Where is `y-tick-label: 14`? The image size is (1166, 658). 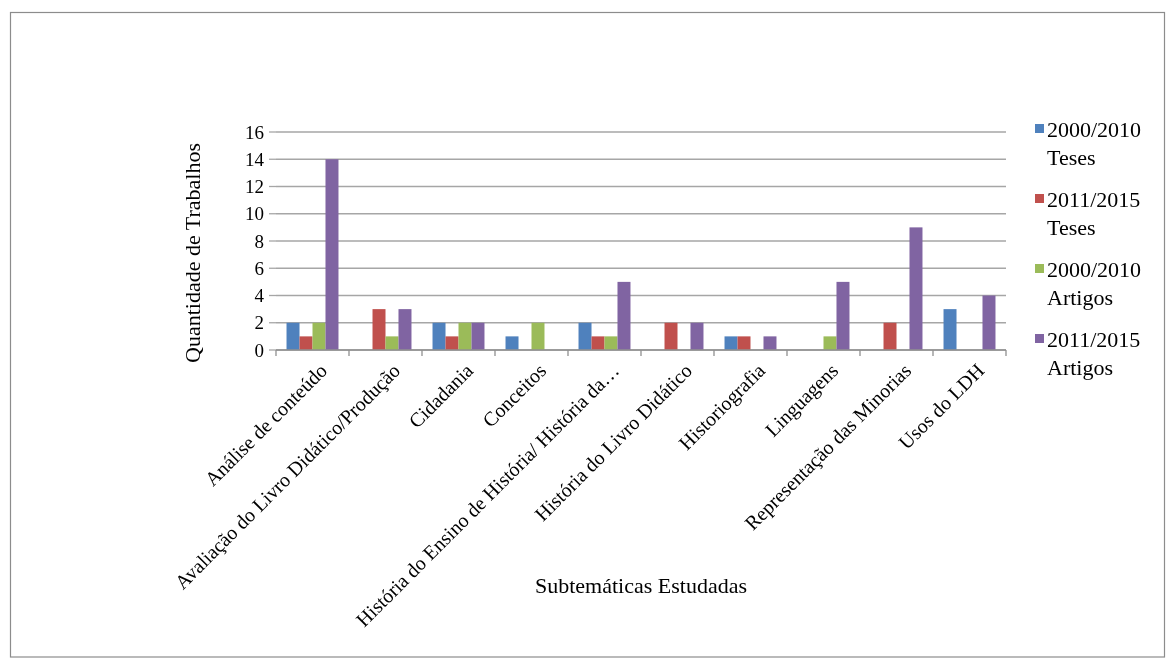 y-tick-label: 14 is located at coordinates (255, 159).